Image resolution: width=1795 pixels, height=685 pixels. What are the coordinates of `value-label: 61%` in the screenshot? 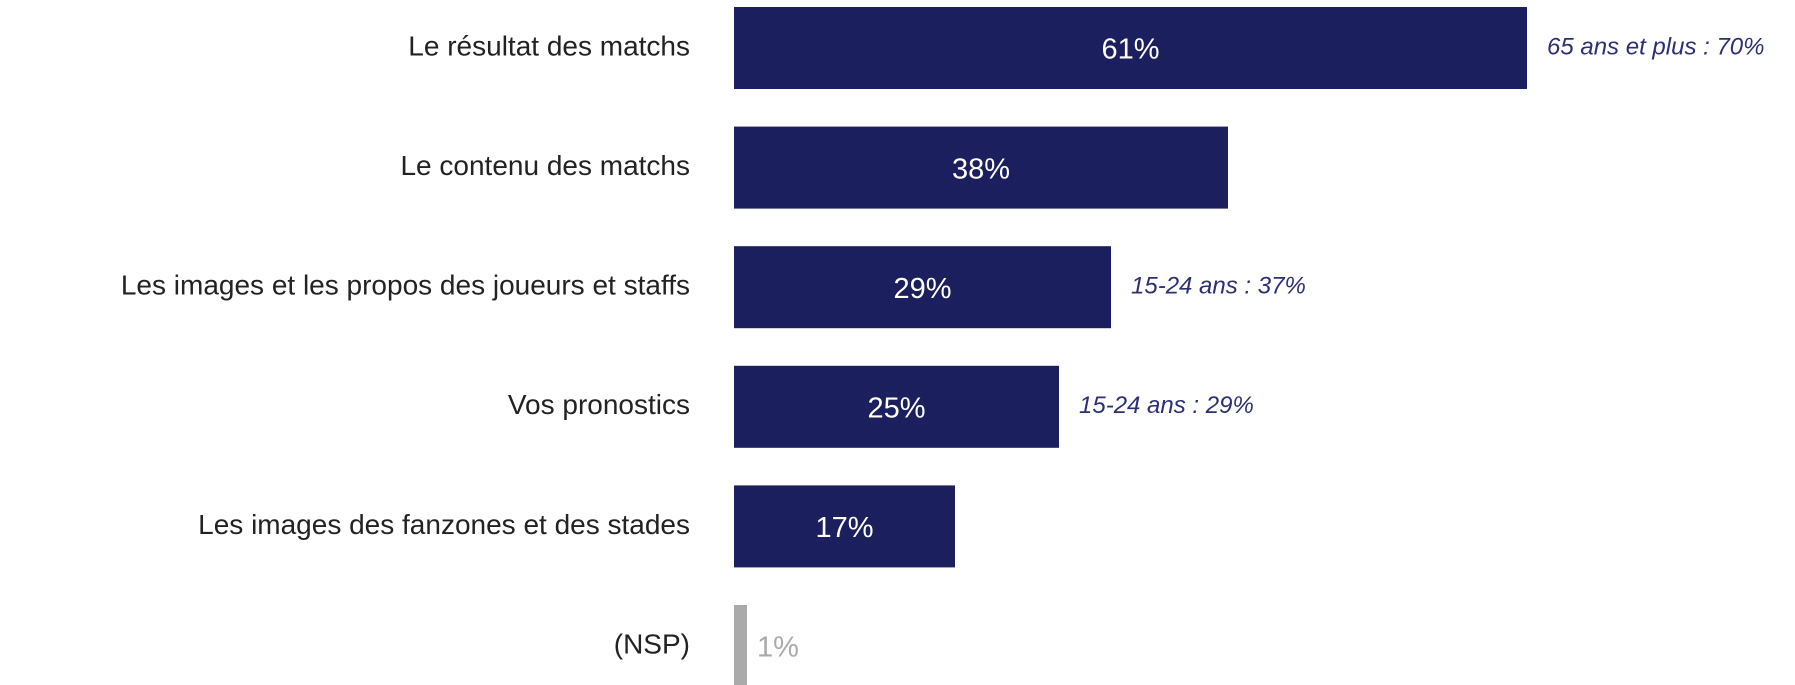 It's located at (1130, 50).